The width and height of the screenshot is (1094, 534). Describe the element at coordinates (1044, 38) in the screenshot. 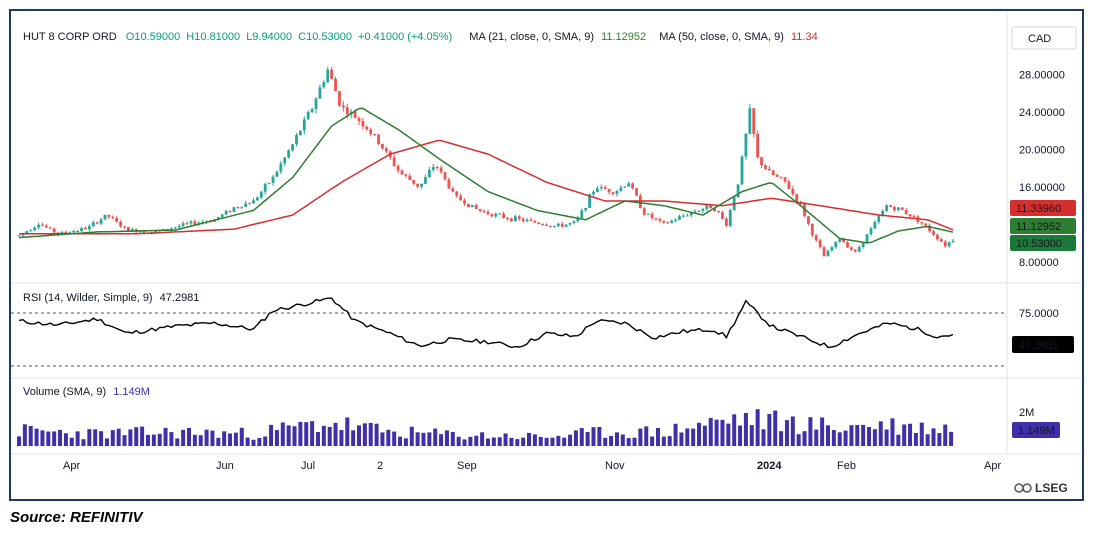

I see `currency-box` at that location.